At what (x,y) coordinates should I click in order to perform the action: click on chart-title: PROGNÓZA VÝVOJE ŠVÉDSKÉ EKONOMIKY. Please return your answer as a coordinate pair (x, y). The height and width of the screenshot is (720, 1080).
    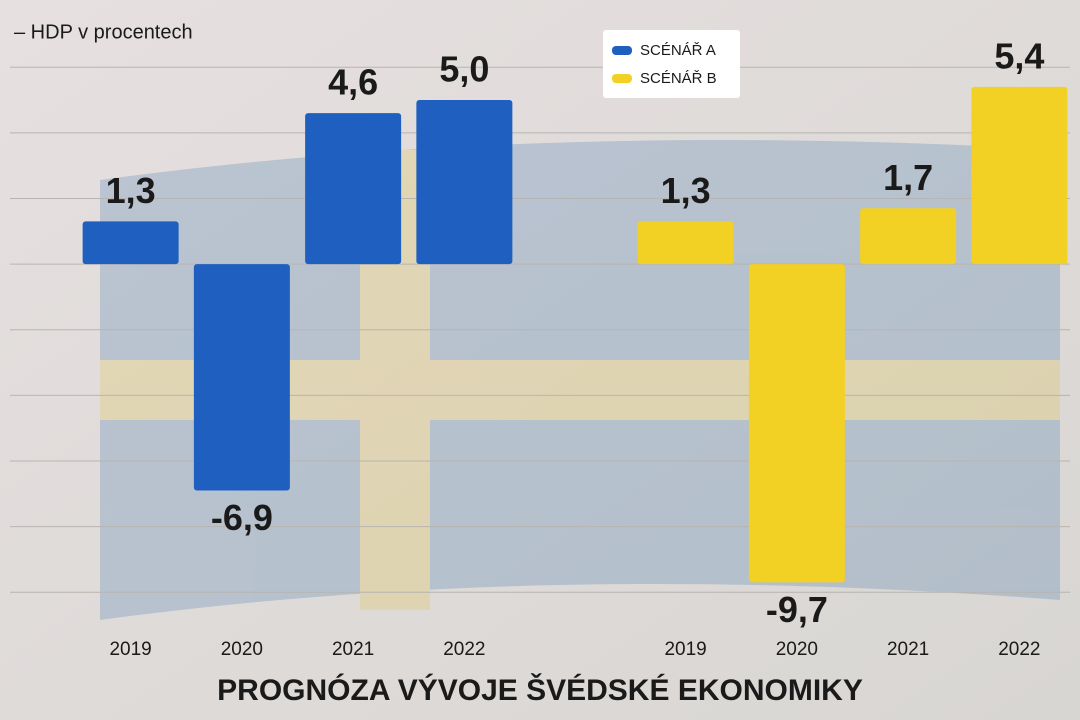
    Looking at the image, I should click on (540, 690).